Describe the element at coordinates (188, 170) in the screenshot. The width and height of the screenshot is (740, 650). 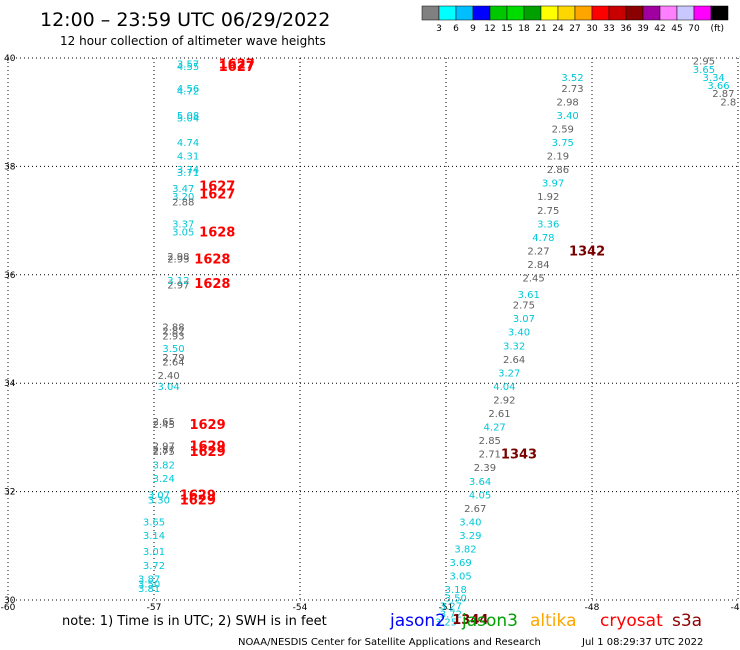
I see `wave-height-label: 3.74` at that location.